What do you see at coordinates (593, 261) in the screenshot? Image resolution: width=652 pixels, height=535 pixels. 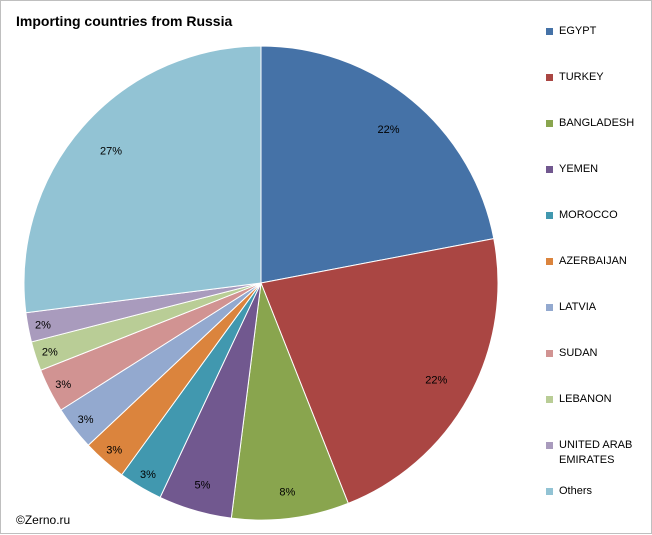 I see `legend-label: AZERBAIJAN` at bounding box center [593, 261].